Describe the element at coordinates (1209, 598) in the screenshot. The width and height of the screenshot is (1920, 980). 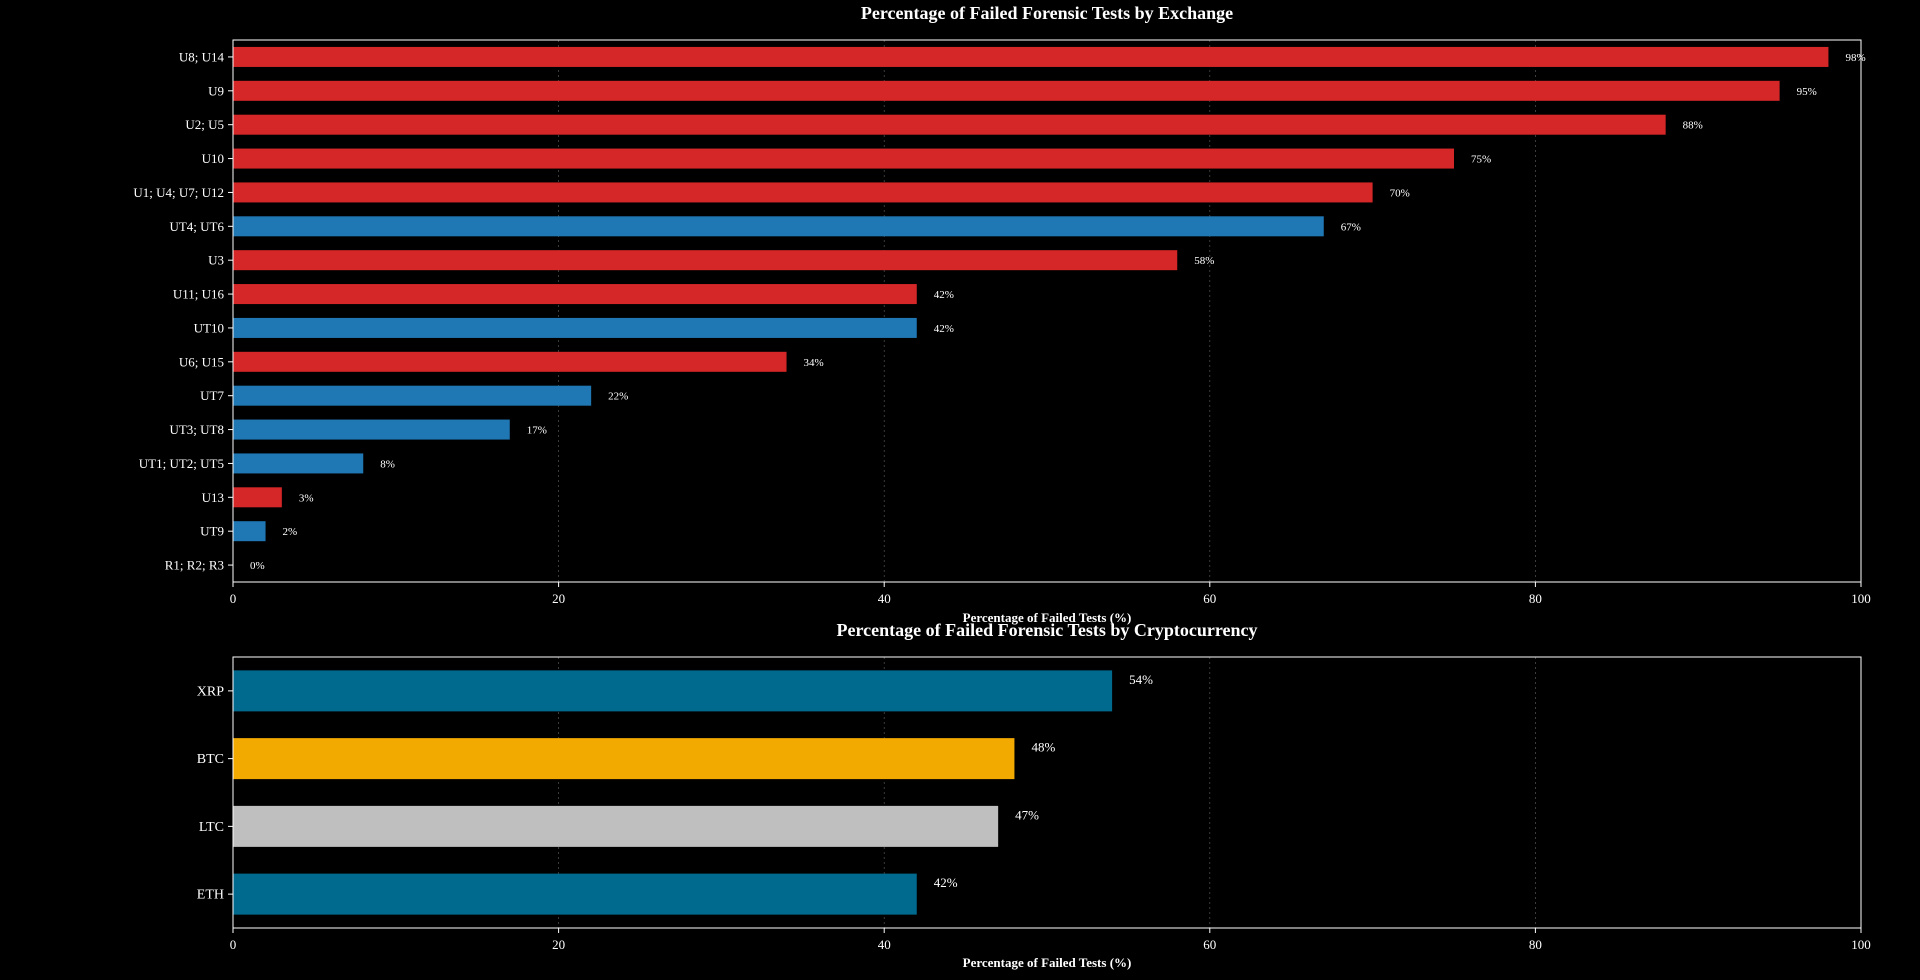
I see `exchange-xtick-label: 60` at that location.